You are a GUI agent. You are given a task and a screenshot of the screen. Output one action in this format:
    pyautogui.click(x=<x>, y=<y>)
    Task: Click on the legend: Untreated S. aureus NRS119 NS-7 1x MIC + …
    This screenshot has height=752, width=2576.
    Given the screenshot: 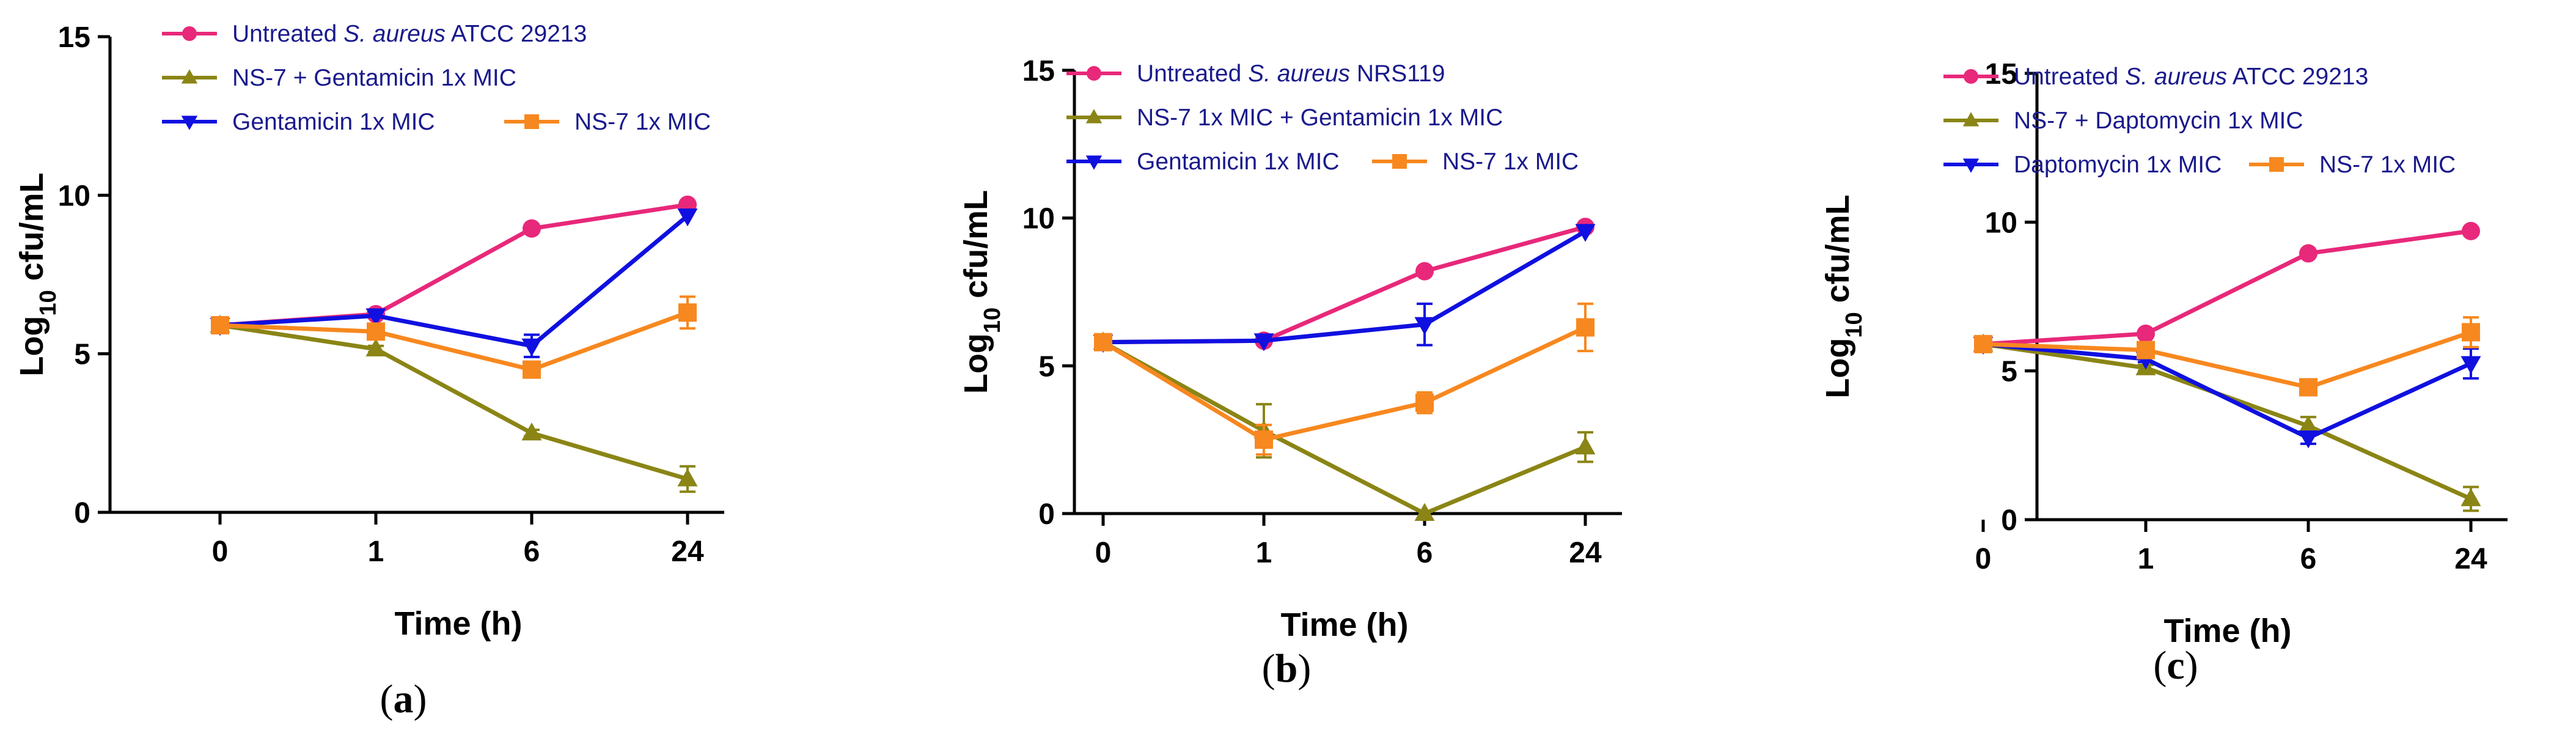 What is the action you would take?
    pyautogui.click(x=1322, y=118)
    